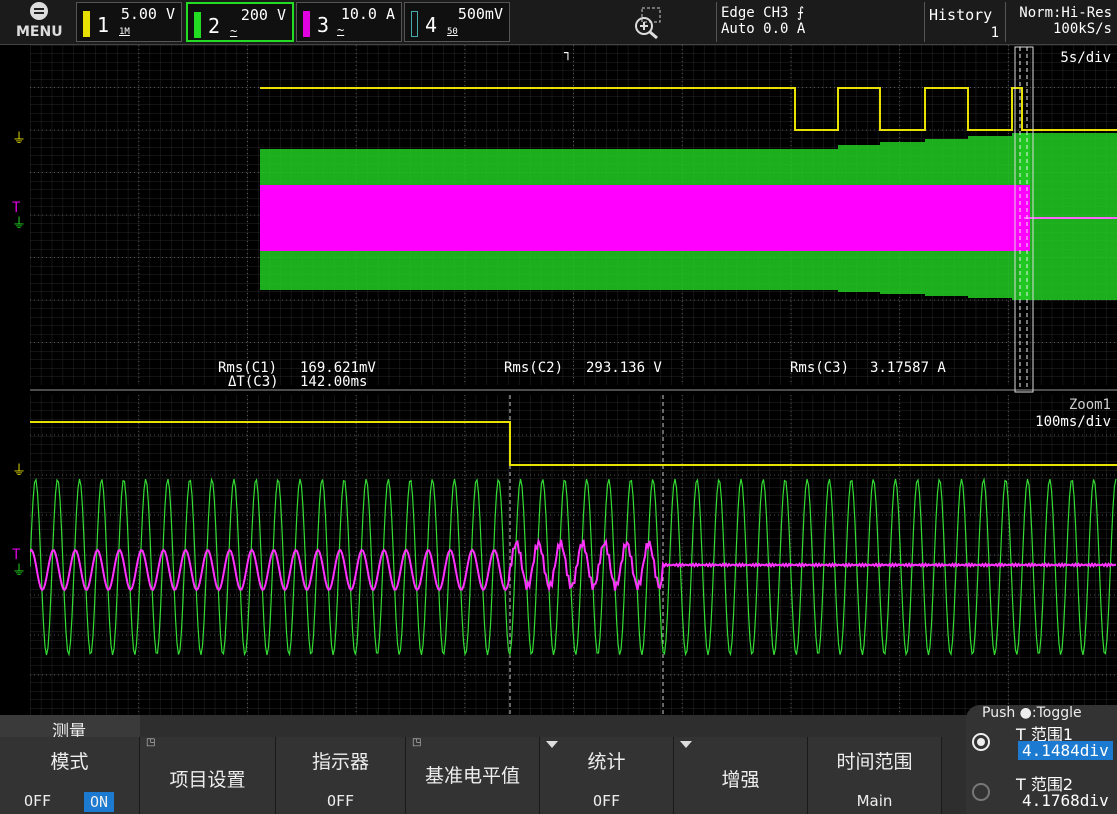  I want to click on channel-2-number: 2, so click(214, 26).